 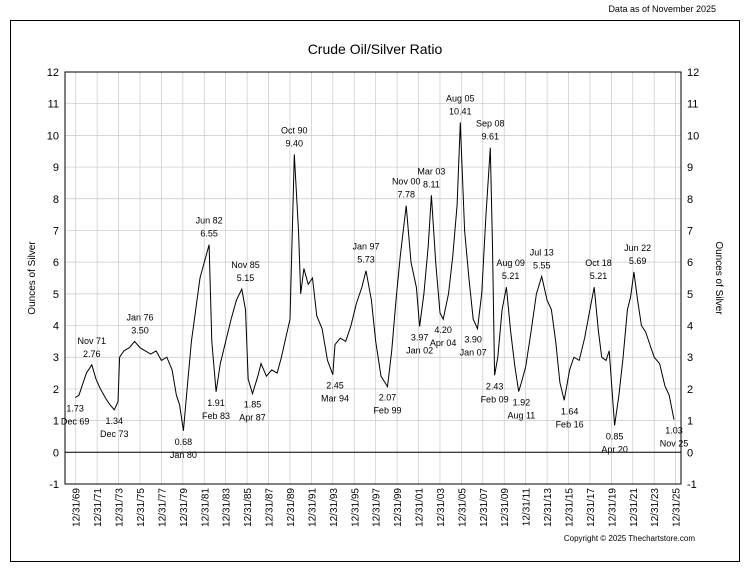 What do you see at coordinates (56, 358) in the screenshot?
I see `y-tick-label-left: 3` at bounding box center [56, 358].